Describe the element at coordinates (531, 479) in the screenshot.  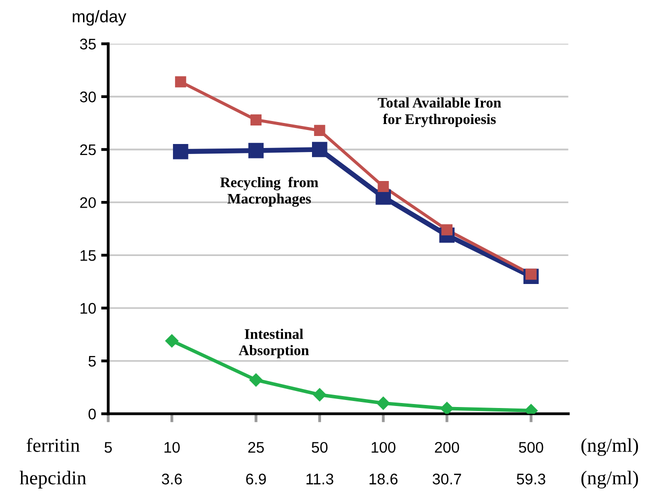
I see `text: 59.3` at that location.